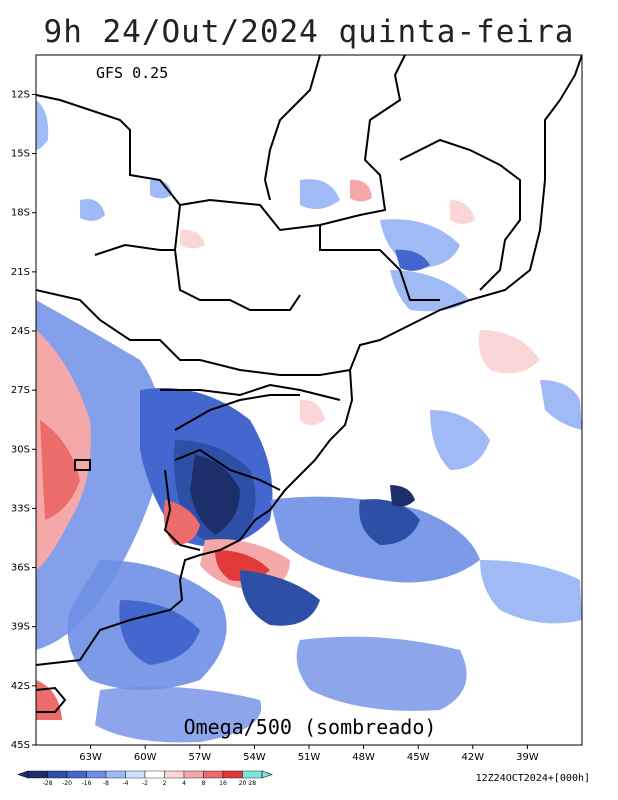 The image size is (618, 800). What do you see at coordinates (90, 757) in the screenshot?
I see `lon-tick-label: 63W` at bounding box center [90, 757].